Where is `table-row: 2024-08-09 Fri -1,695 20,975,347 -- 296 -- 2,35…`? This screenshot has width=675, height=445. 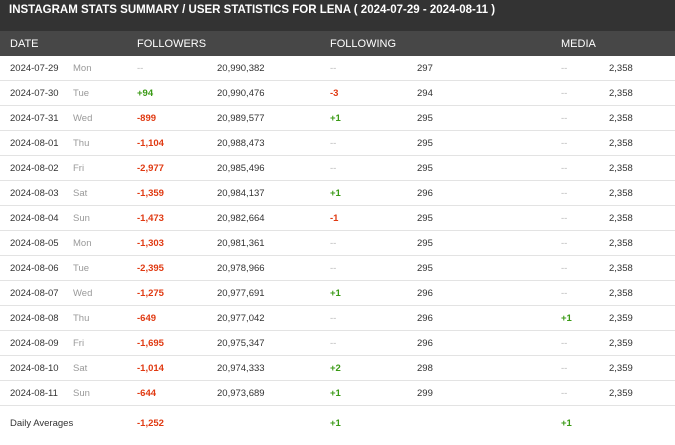 table-row: 2024-08-09 Fri -1,695 20,975,347 -- 296 -- 2,35… is located at coordinates (337, 343).